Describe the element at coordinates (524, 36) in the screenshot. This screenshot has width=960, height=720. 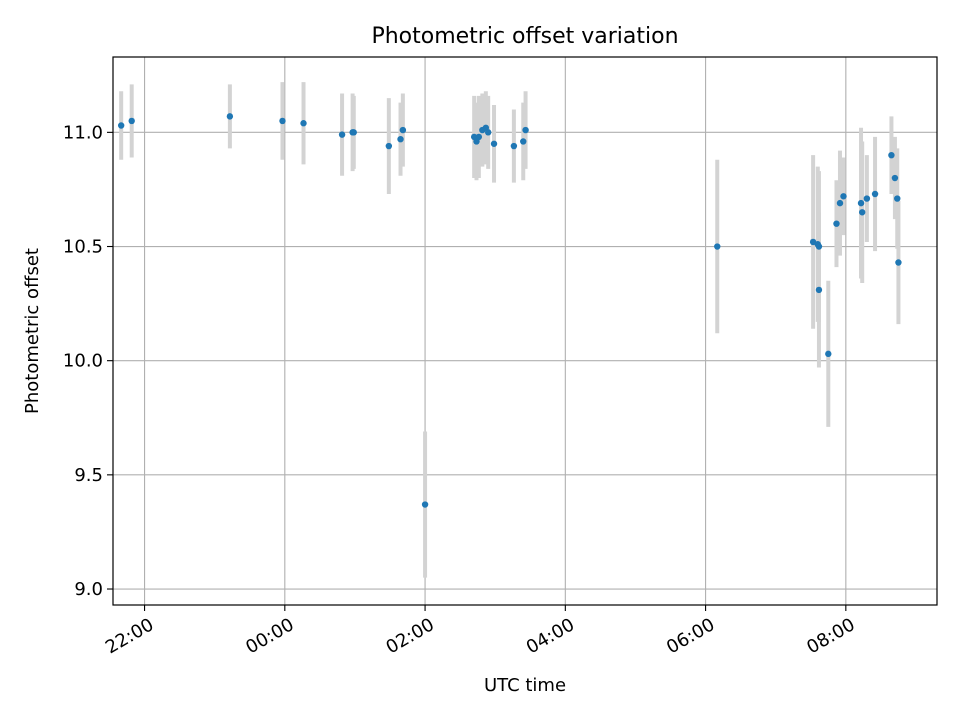
I see `chart-title: Photometric offset variation` at that location.